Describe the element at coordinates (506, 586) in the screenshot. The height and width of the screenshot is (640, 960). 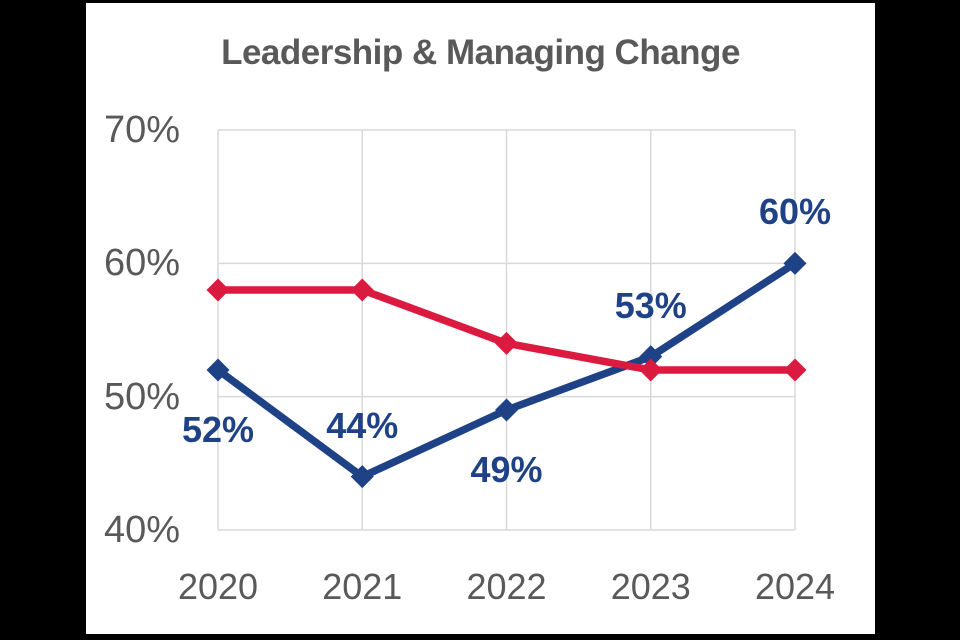
I see `x-axis-tick-label: 2022` at that location.